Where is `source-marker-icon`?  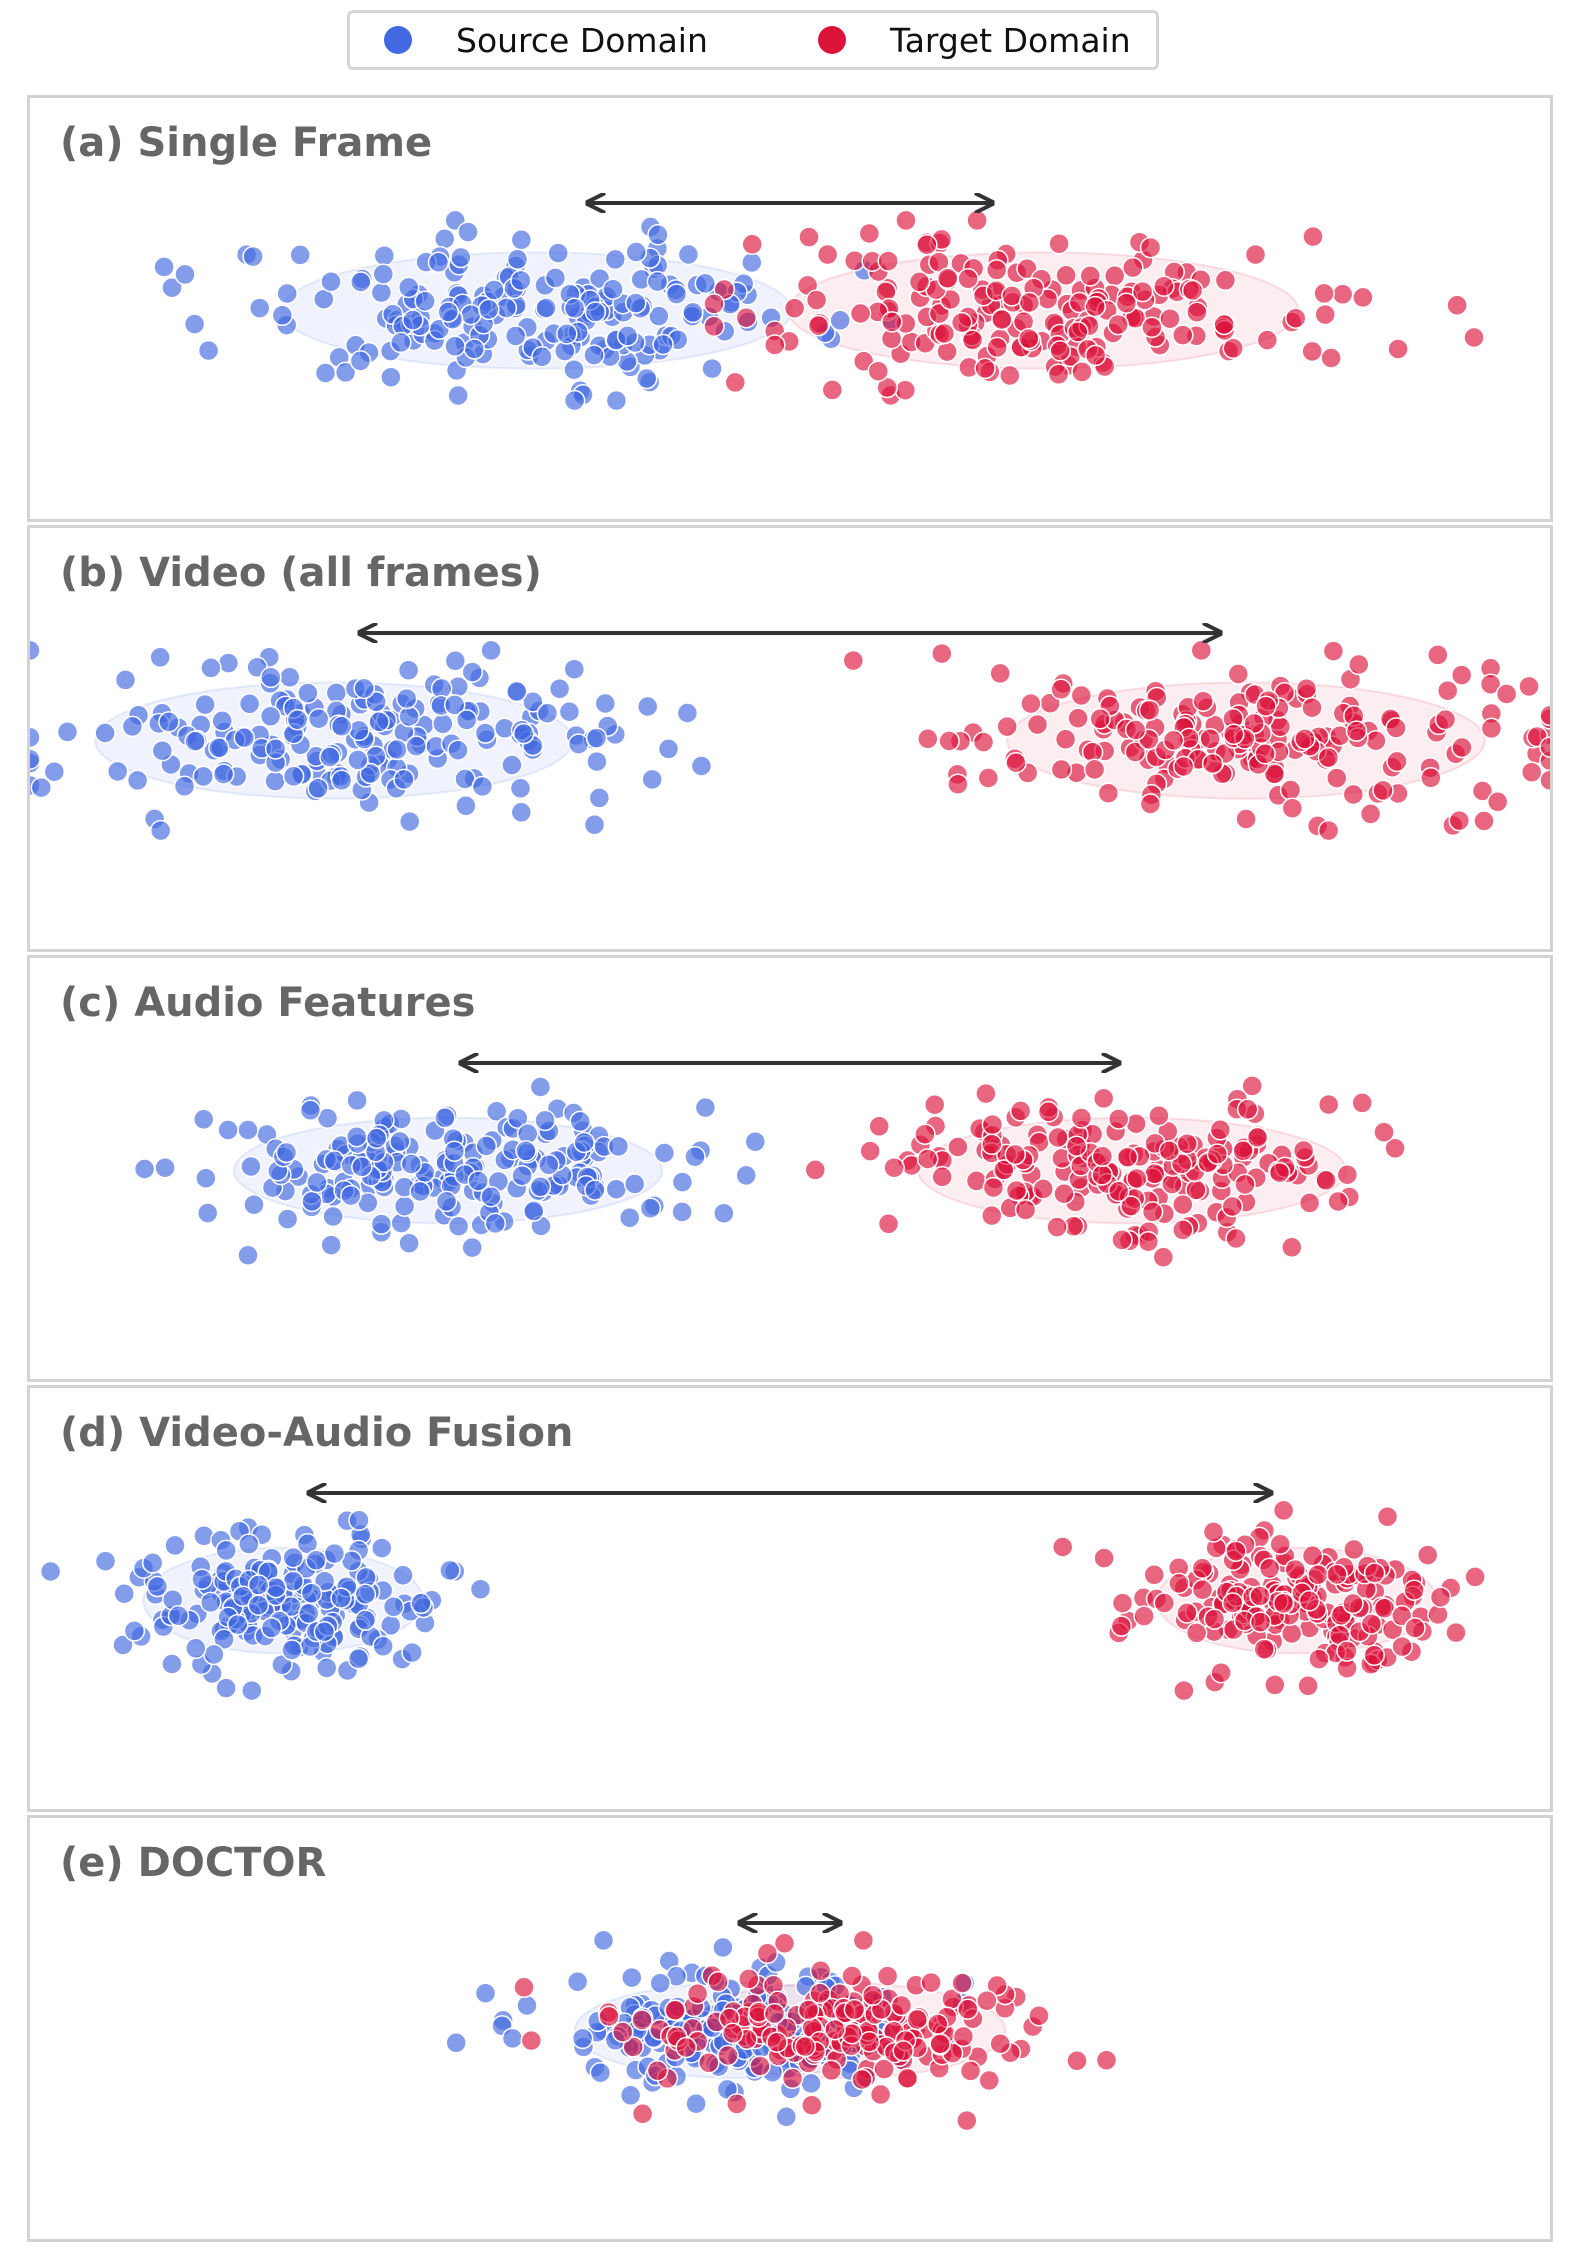 source-marker-icon is located at coordinates (398, 40).